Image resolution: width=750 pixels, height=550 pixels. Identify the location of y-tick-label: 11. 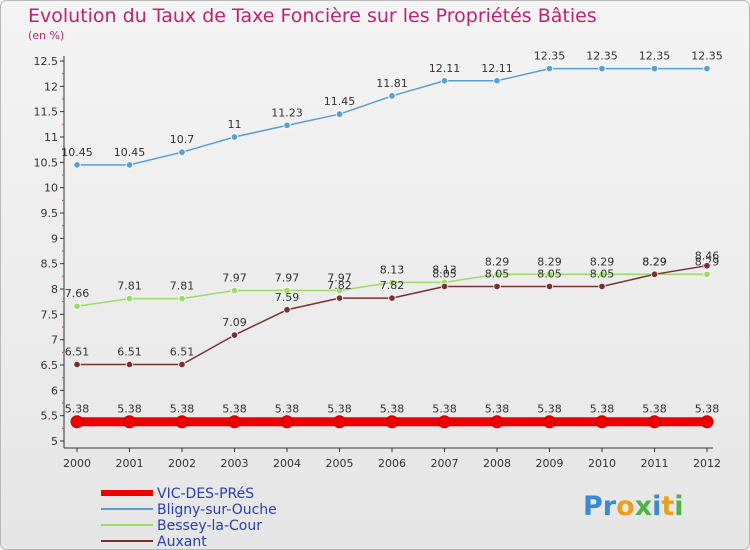
(51, 137).